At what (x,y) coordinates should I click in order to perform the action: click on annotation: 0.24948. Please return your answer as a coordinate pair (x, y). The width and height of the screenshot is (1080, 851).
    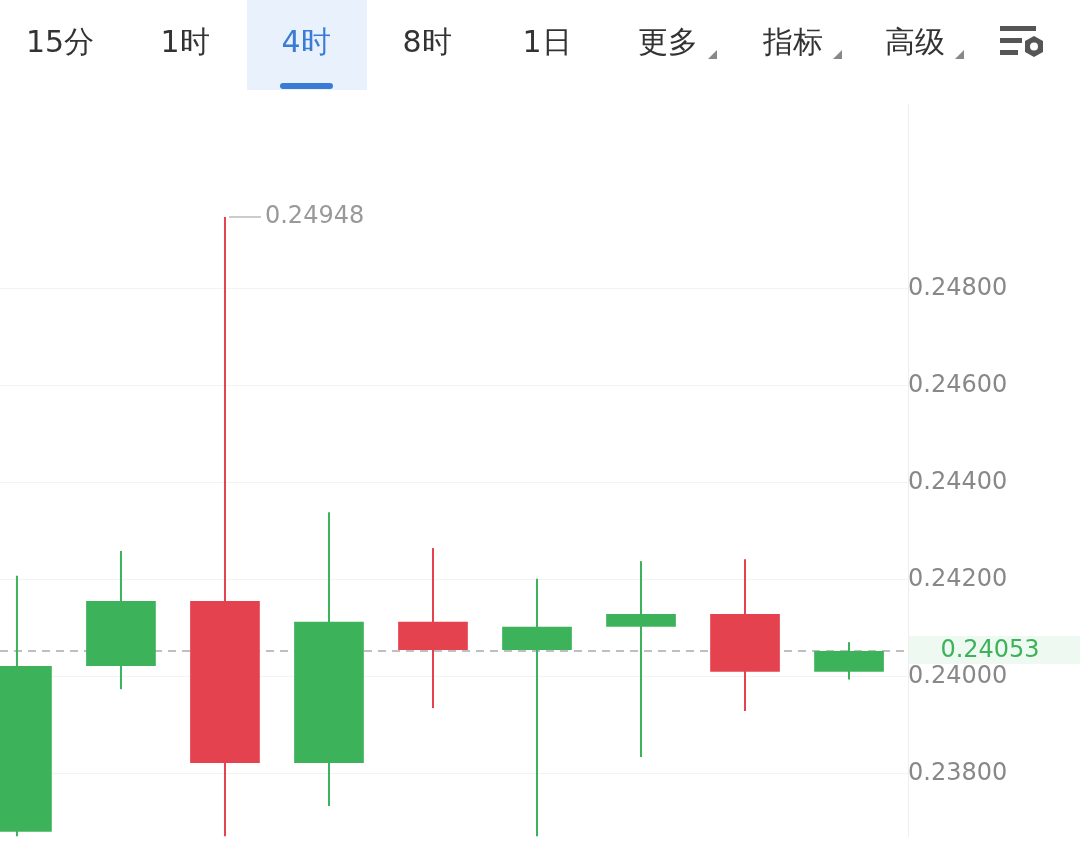
    Looking at the image, I should click on (314, 215).